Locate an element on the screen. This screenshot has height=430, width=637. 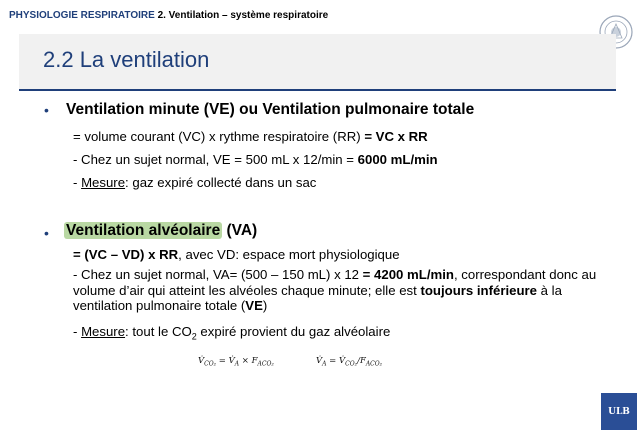
formula-va: V̇A = V̇CO₂/FACO₂ is located at coordinates (349, 362).